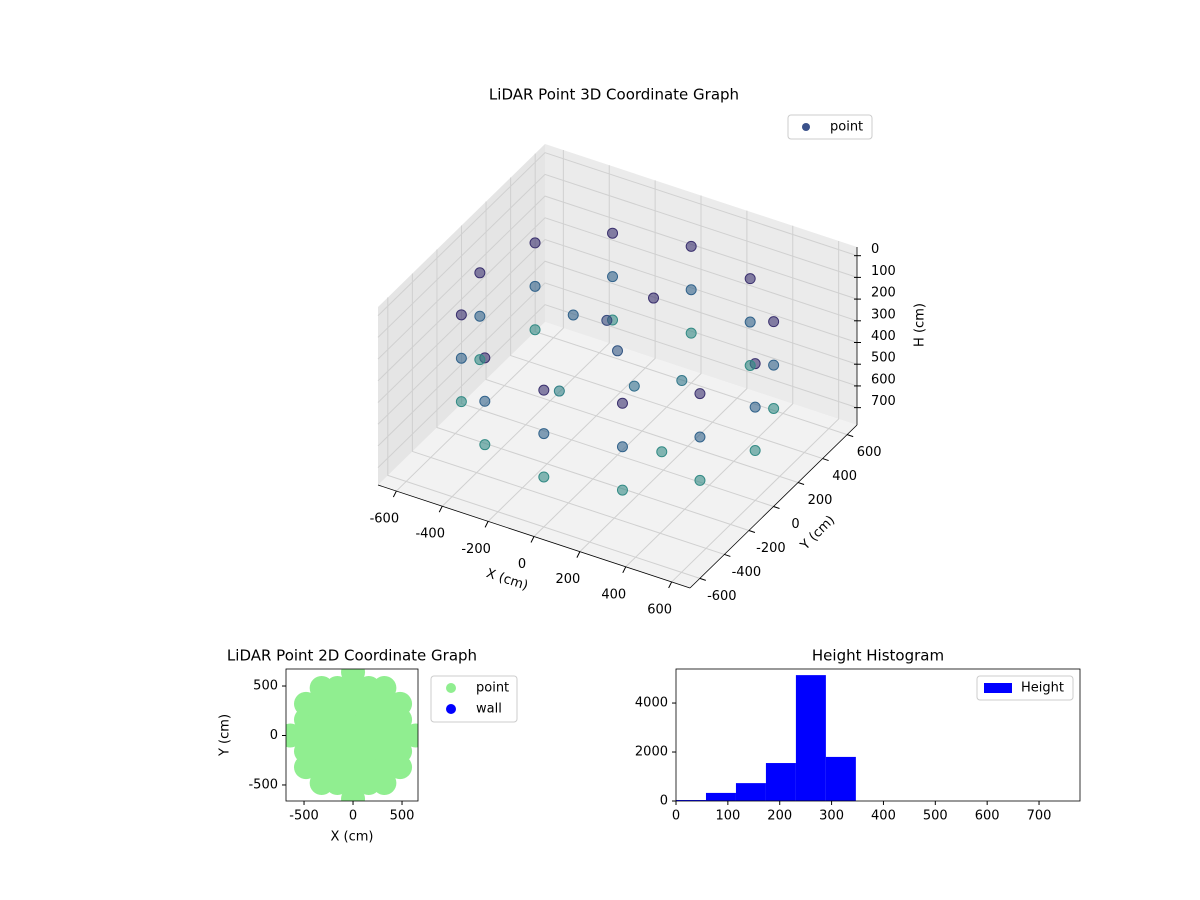  I want to click on plot-area, so click(352, 735).